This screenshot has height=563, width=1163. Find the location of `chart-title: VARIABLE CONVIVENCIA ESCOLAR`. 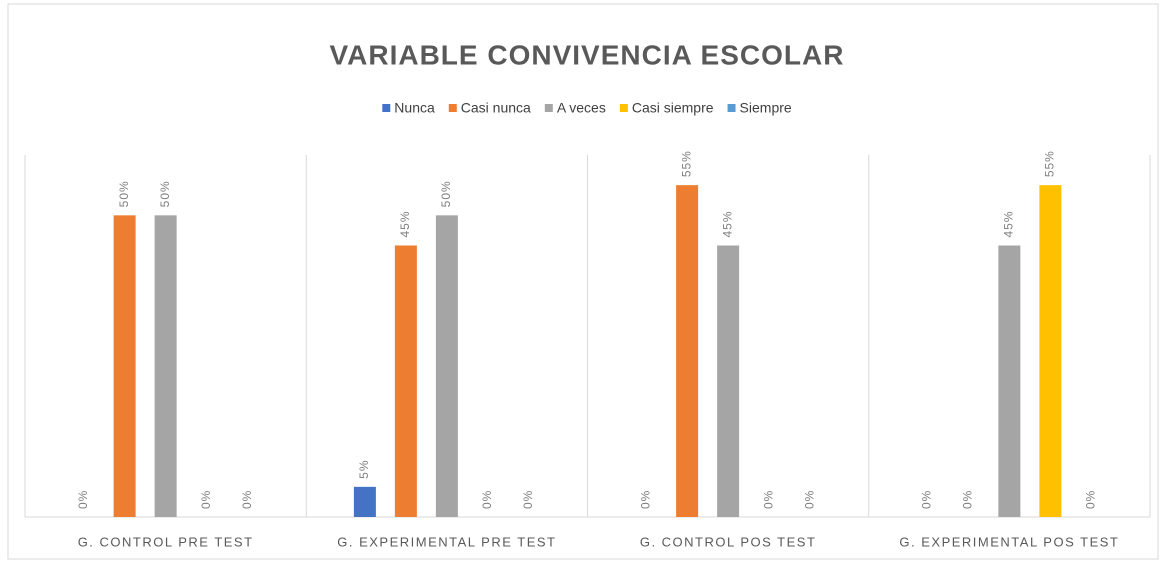

chart-title: VARIABLE CONVIVENCIA ESCOLAR is located at coordinates (587, 54).